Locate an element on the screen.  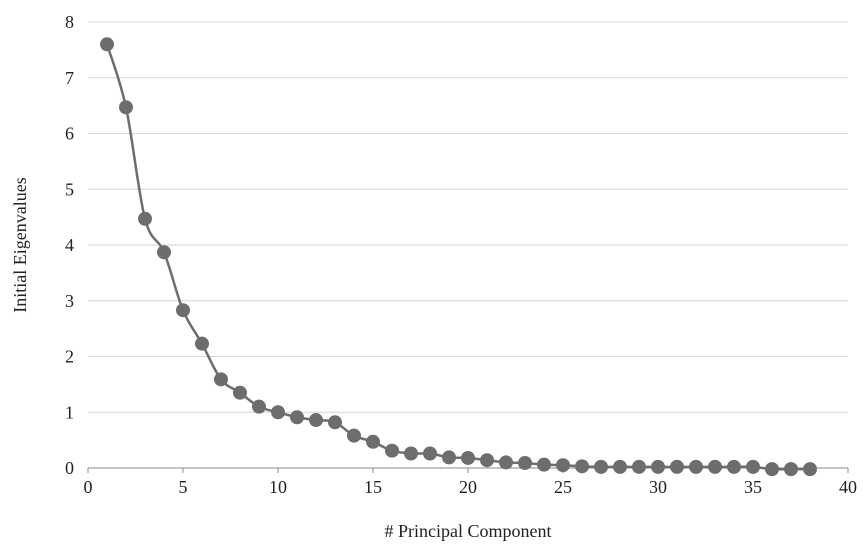
y-tick-label-6: 6 is located at coordinates (69, 134).